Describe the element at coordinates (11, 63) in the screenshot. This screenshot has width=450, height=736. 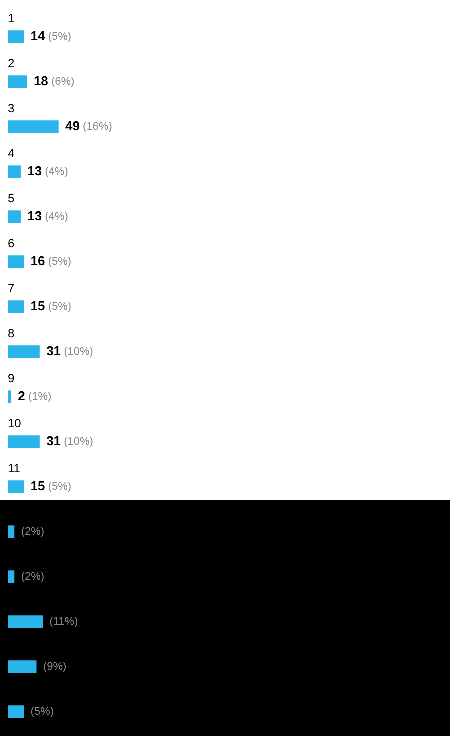
I see `y-tick-label: 2` at that location.